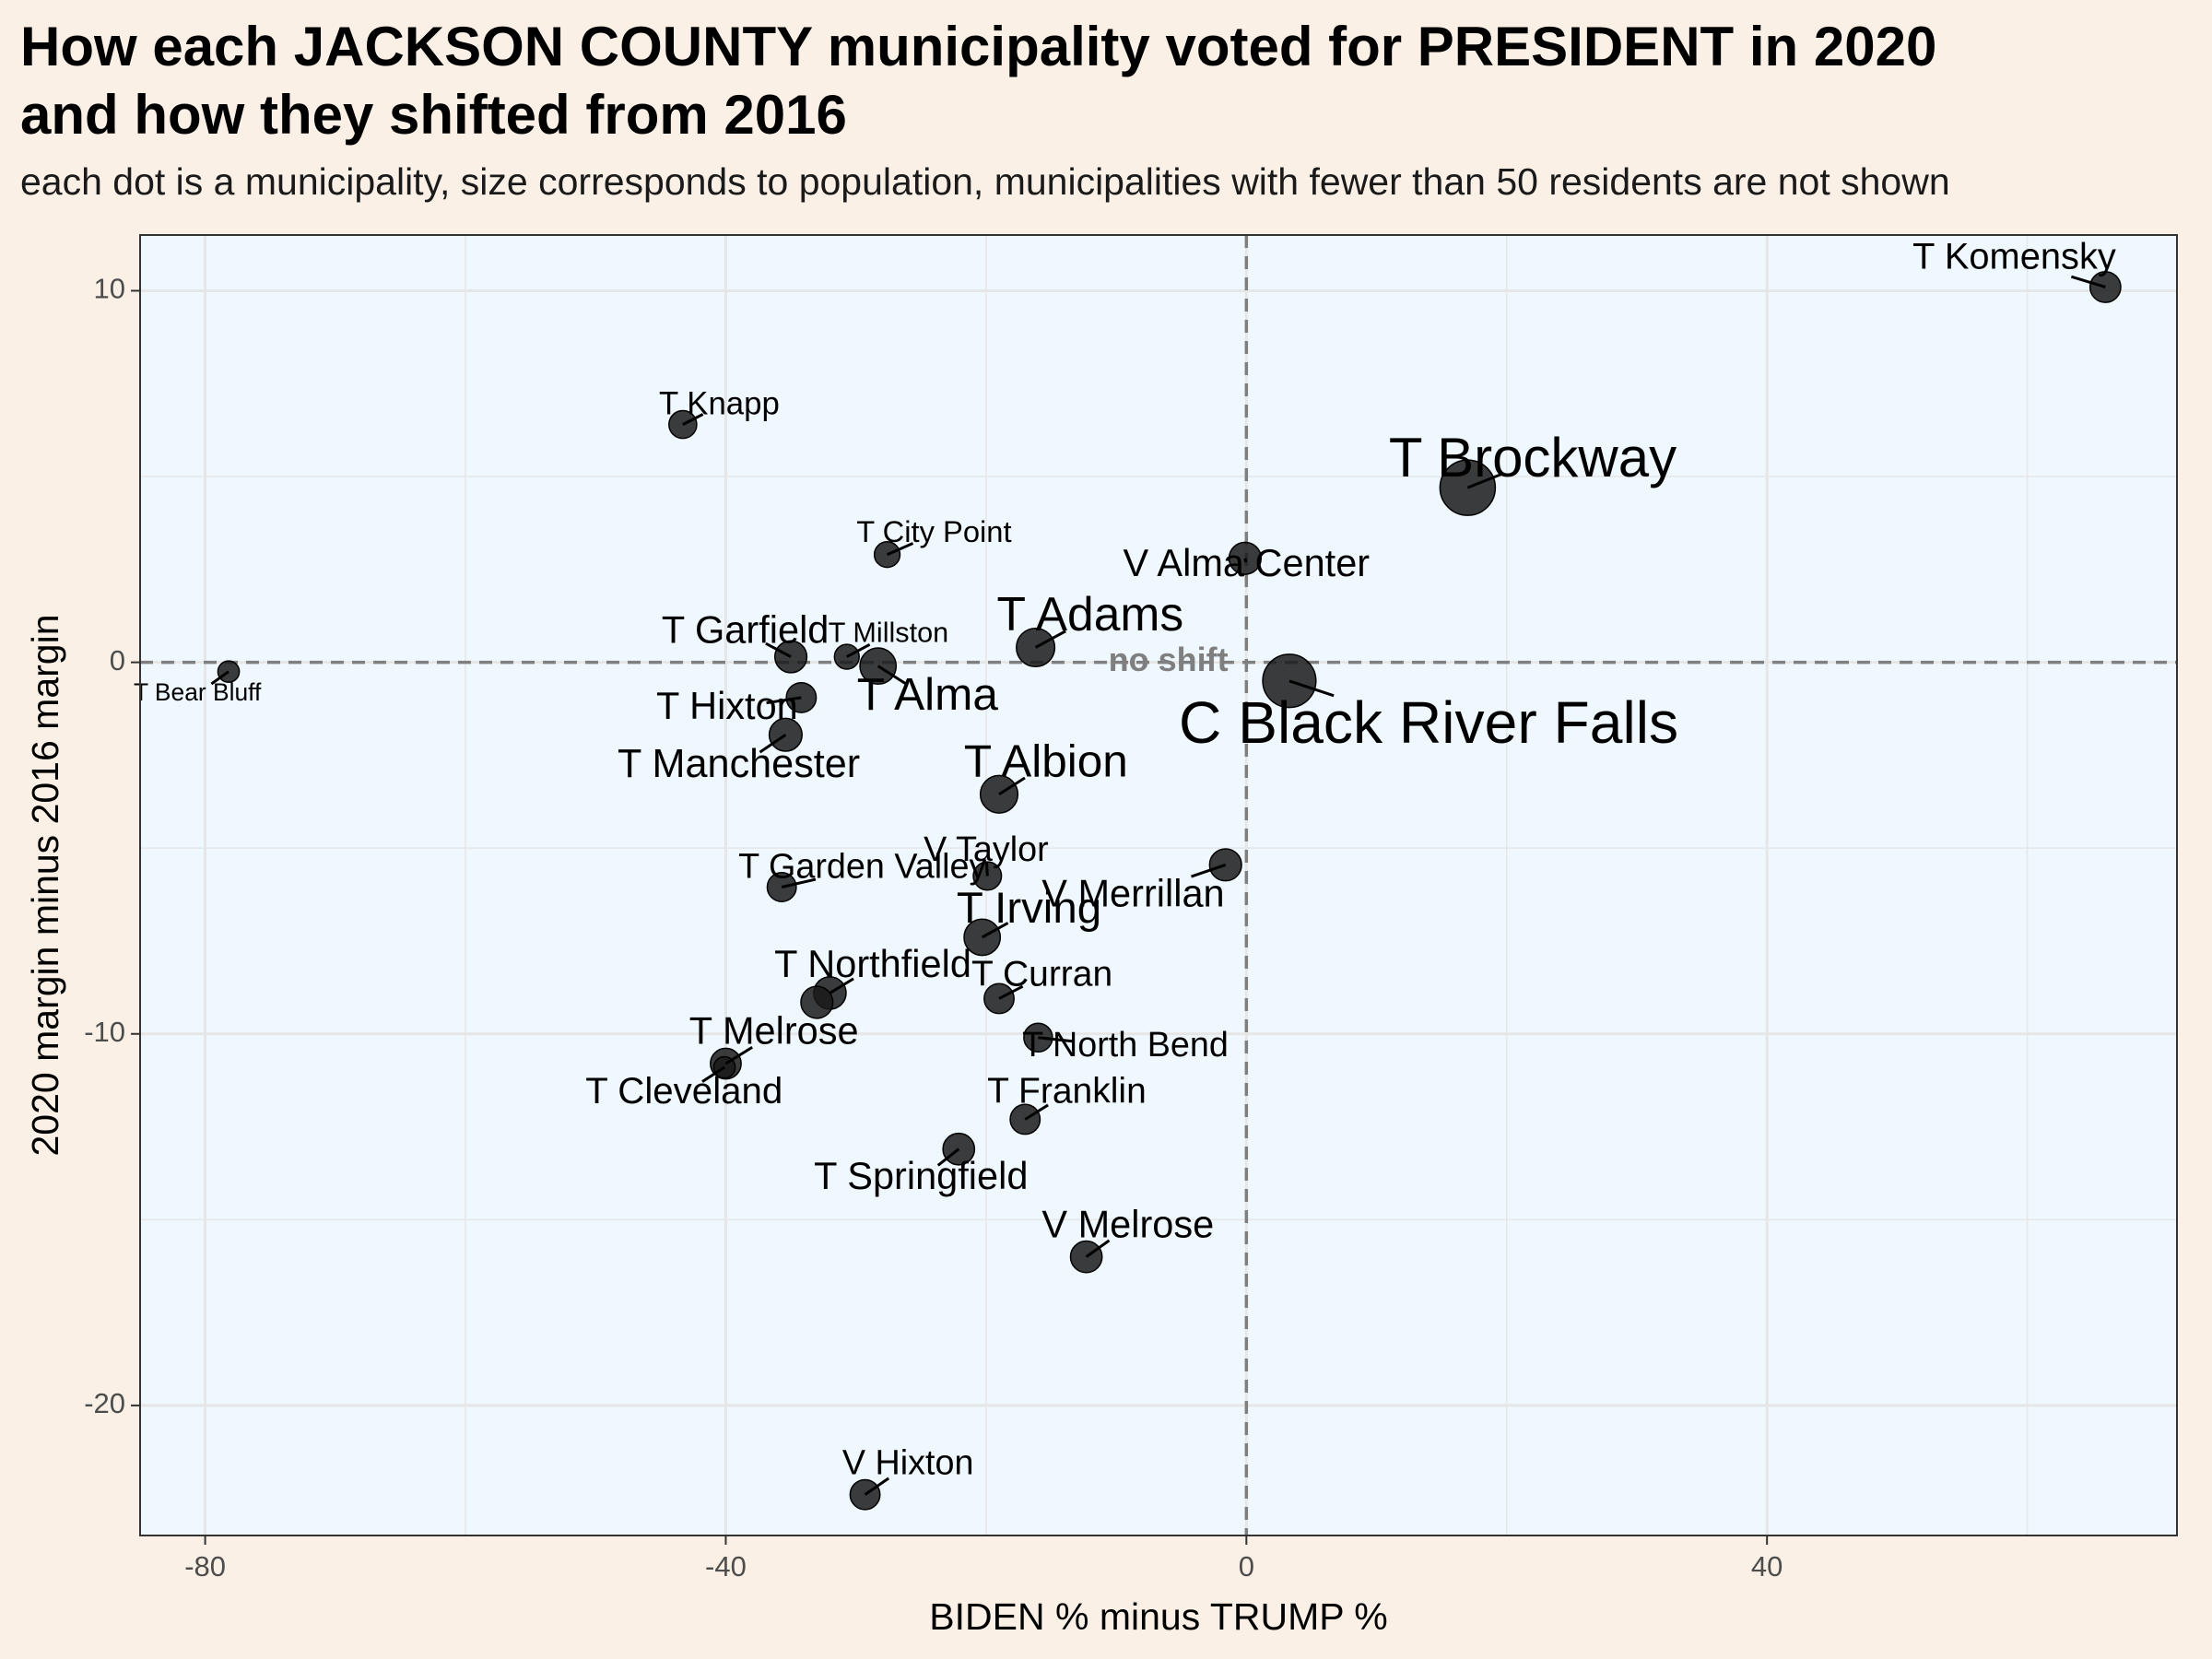 The image size is (2212, 1659). What do you see at coordinates (104, 1032) in the screenshot?
I see `y-tick-label: -10` at bounding box center [104, 1032].